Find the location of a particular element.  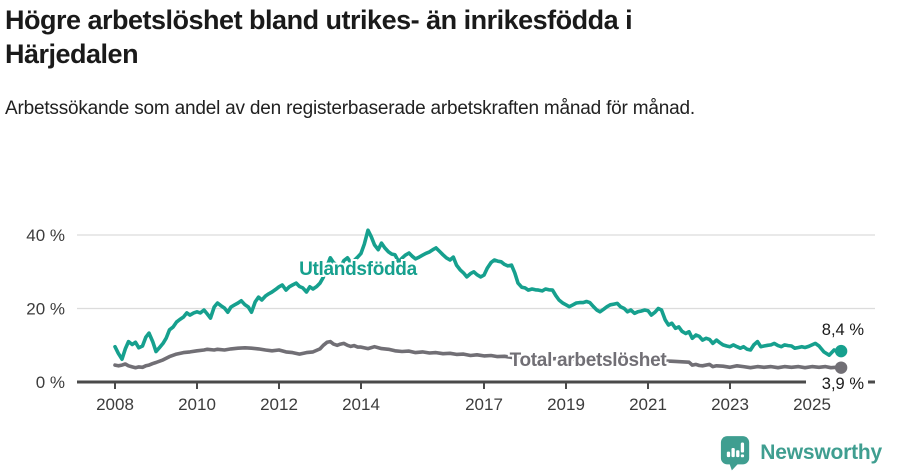

y-tick-label-40: 40 % is located at coordinates (45, 235).